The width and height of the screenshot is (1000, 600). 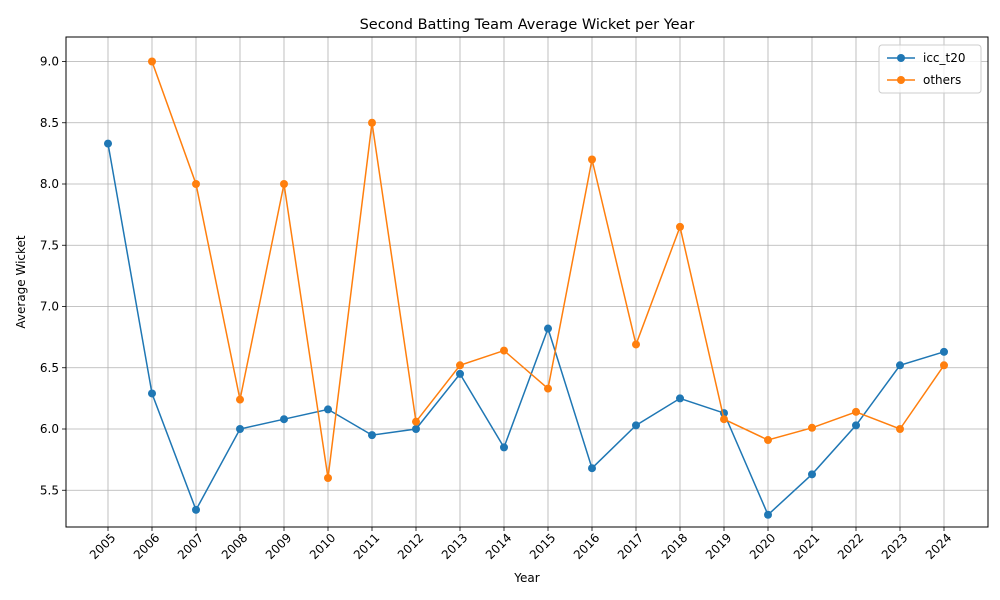 I want to click on legend-item-others: others, so click(x=924, y=80).